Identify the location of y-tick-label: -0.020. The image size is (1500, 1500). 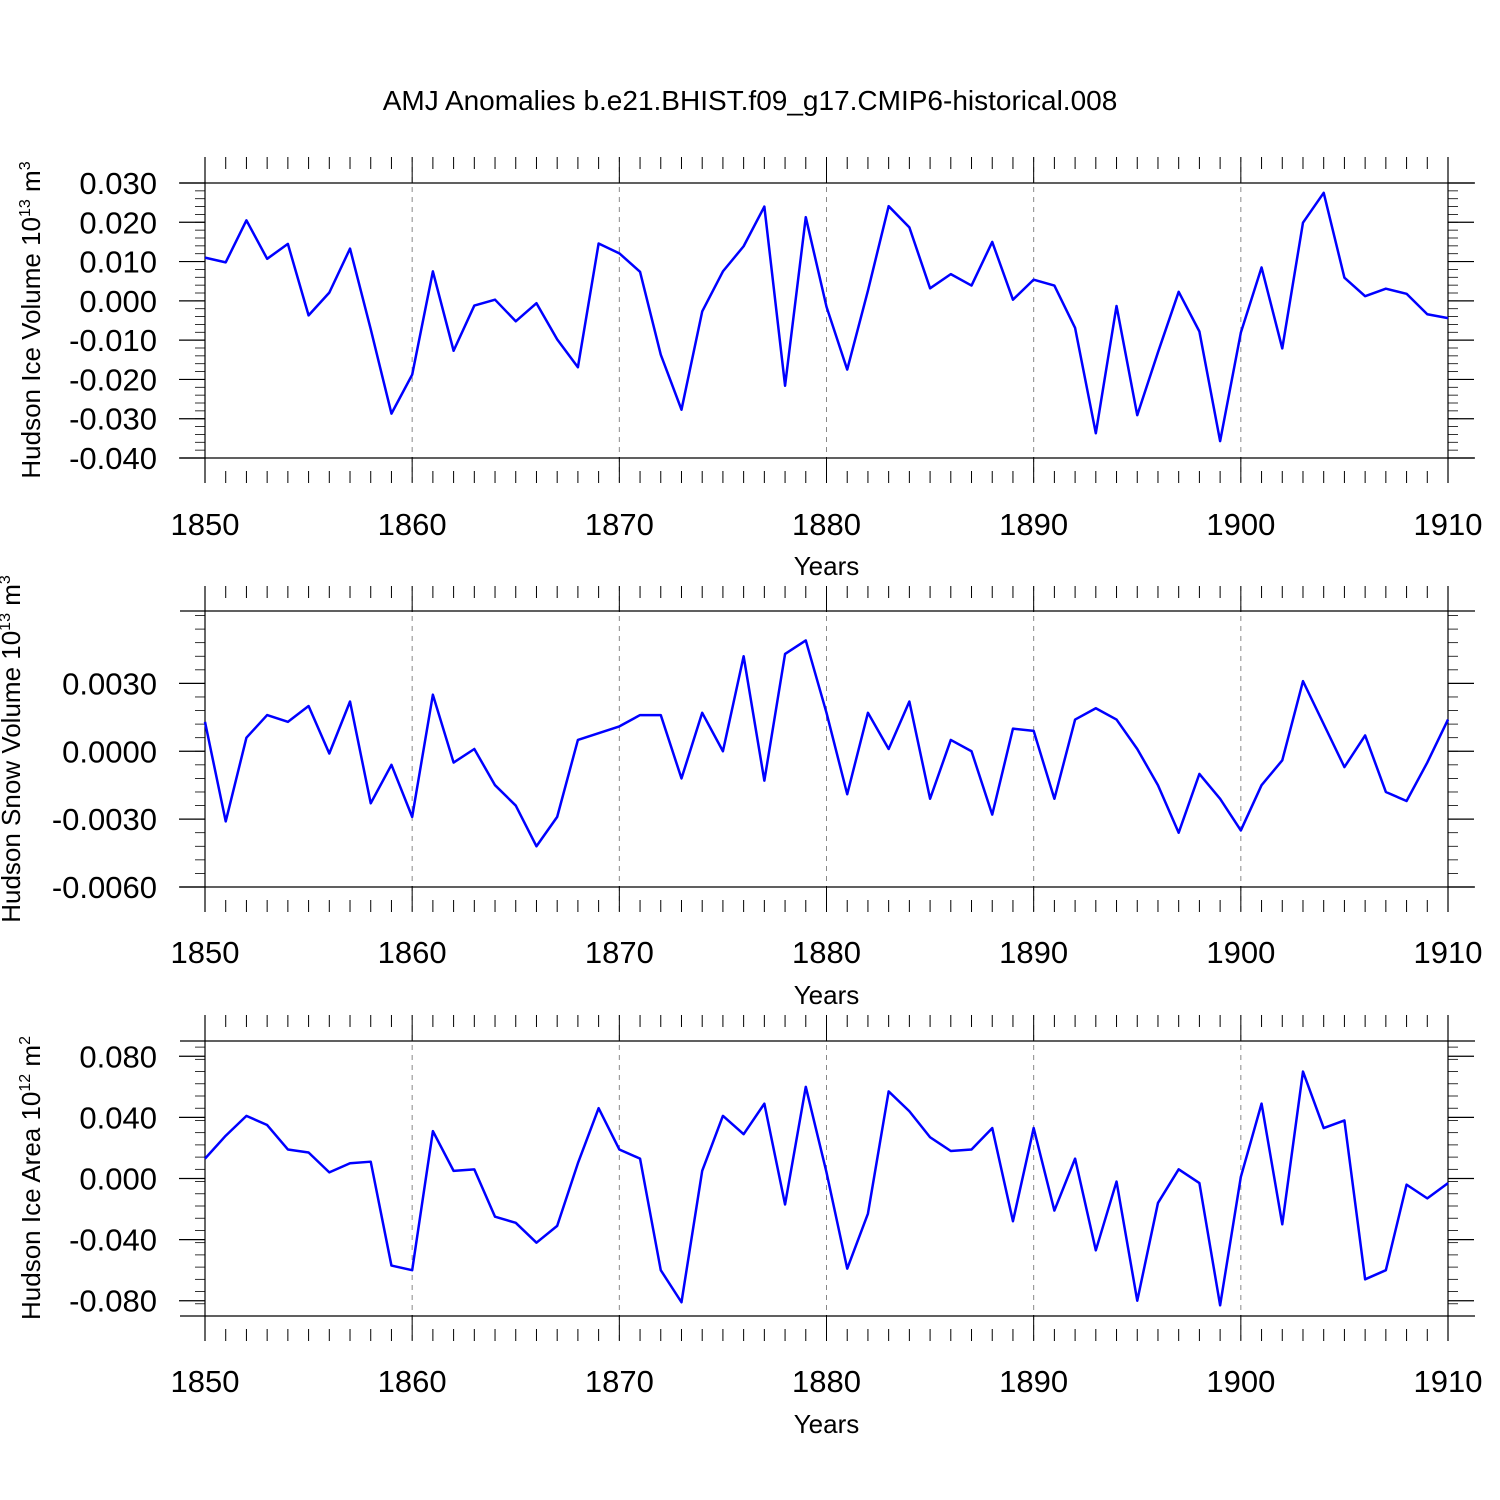
(113, 379).